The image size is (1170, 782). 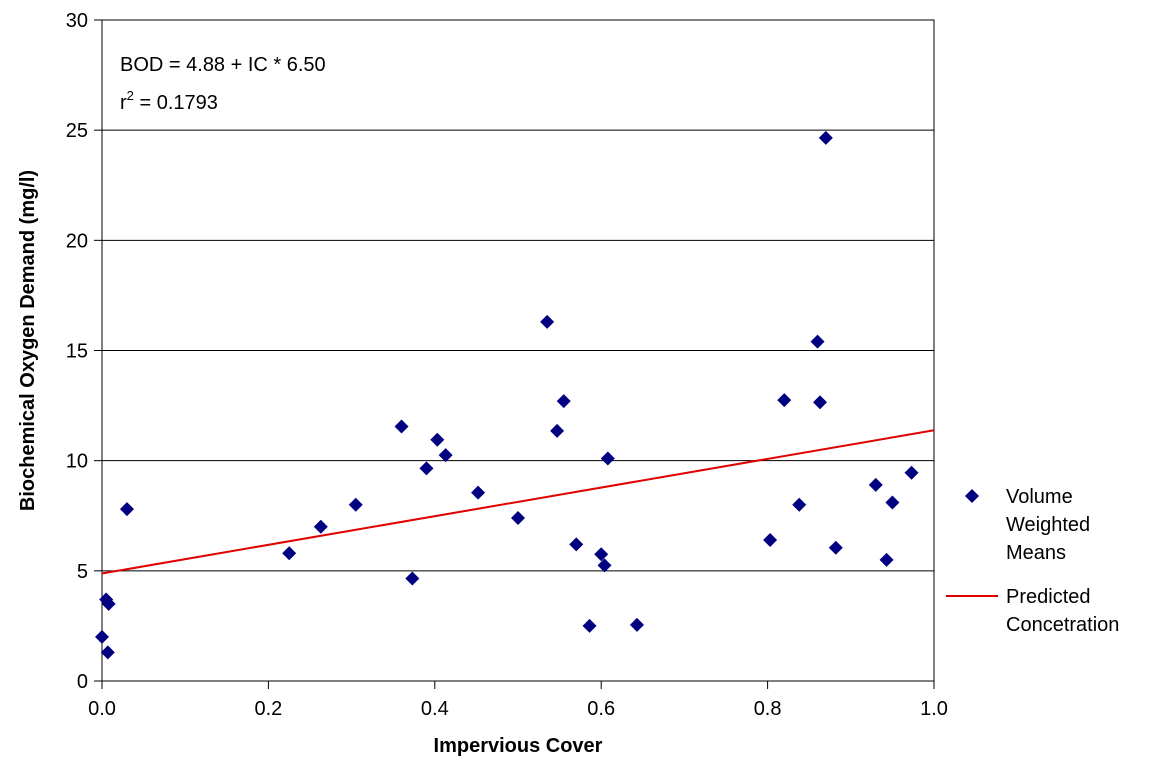 What do you see at coordinates (768, 709) in the screenshot?
I see `x-tick-label: 0.8` at bounding box center [768, 709].